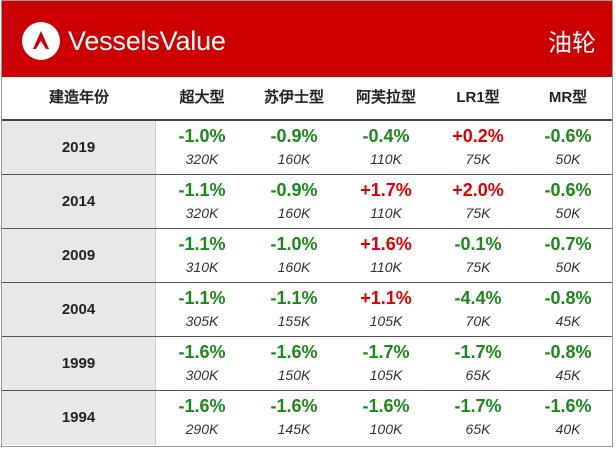 The width and height of the screenshot is (616, 449). I want to click on value-price: 145K, so click(294, 429).